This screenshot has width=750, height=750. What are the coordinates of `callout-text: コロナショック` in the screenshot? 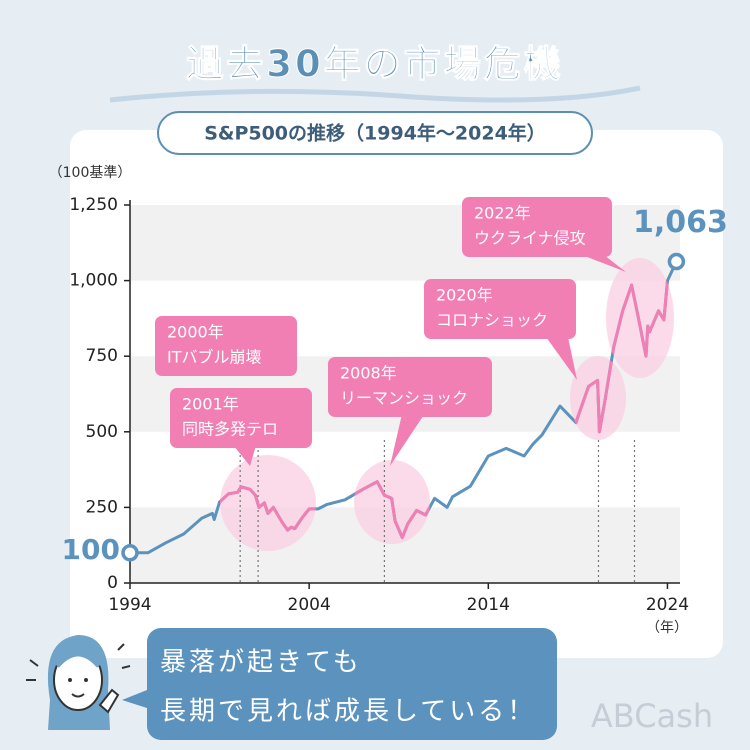 It's located at (492, 320).